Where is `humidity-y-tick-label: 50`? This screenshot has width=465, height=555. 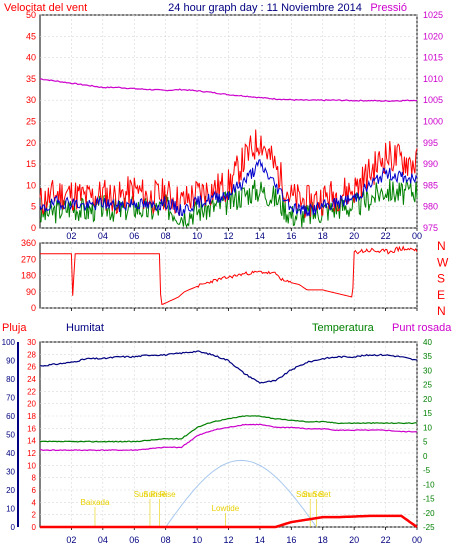 humidity-y-tick-label: 50 is located at coordinates (10, 435).